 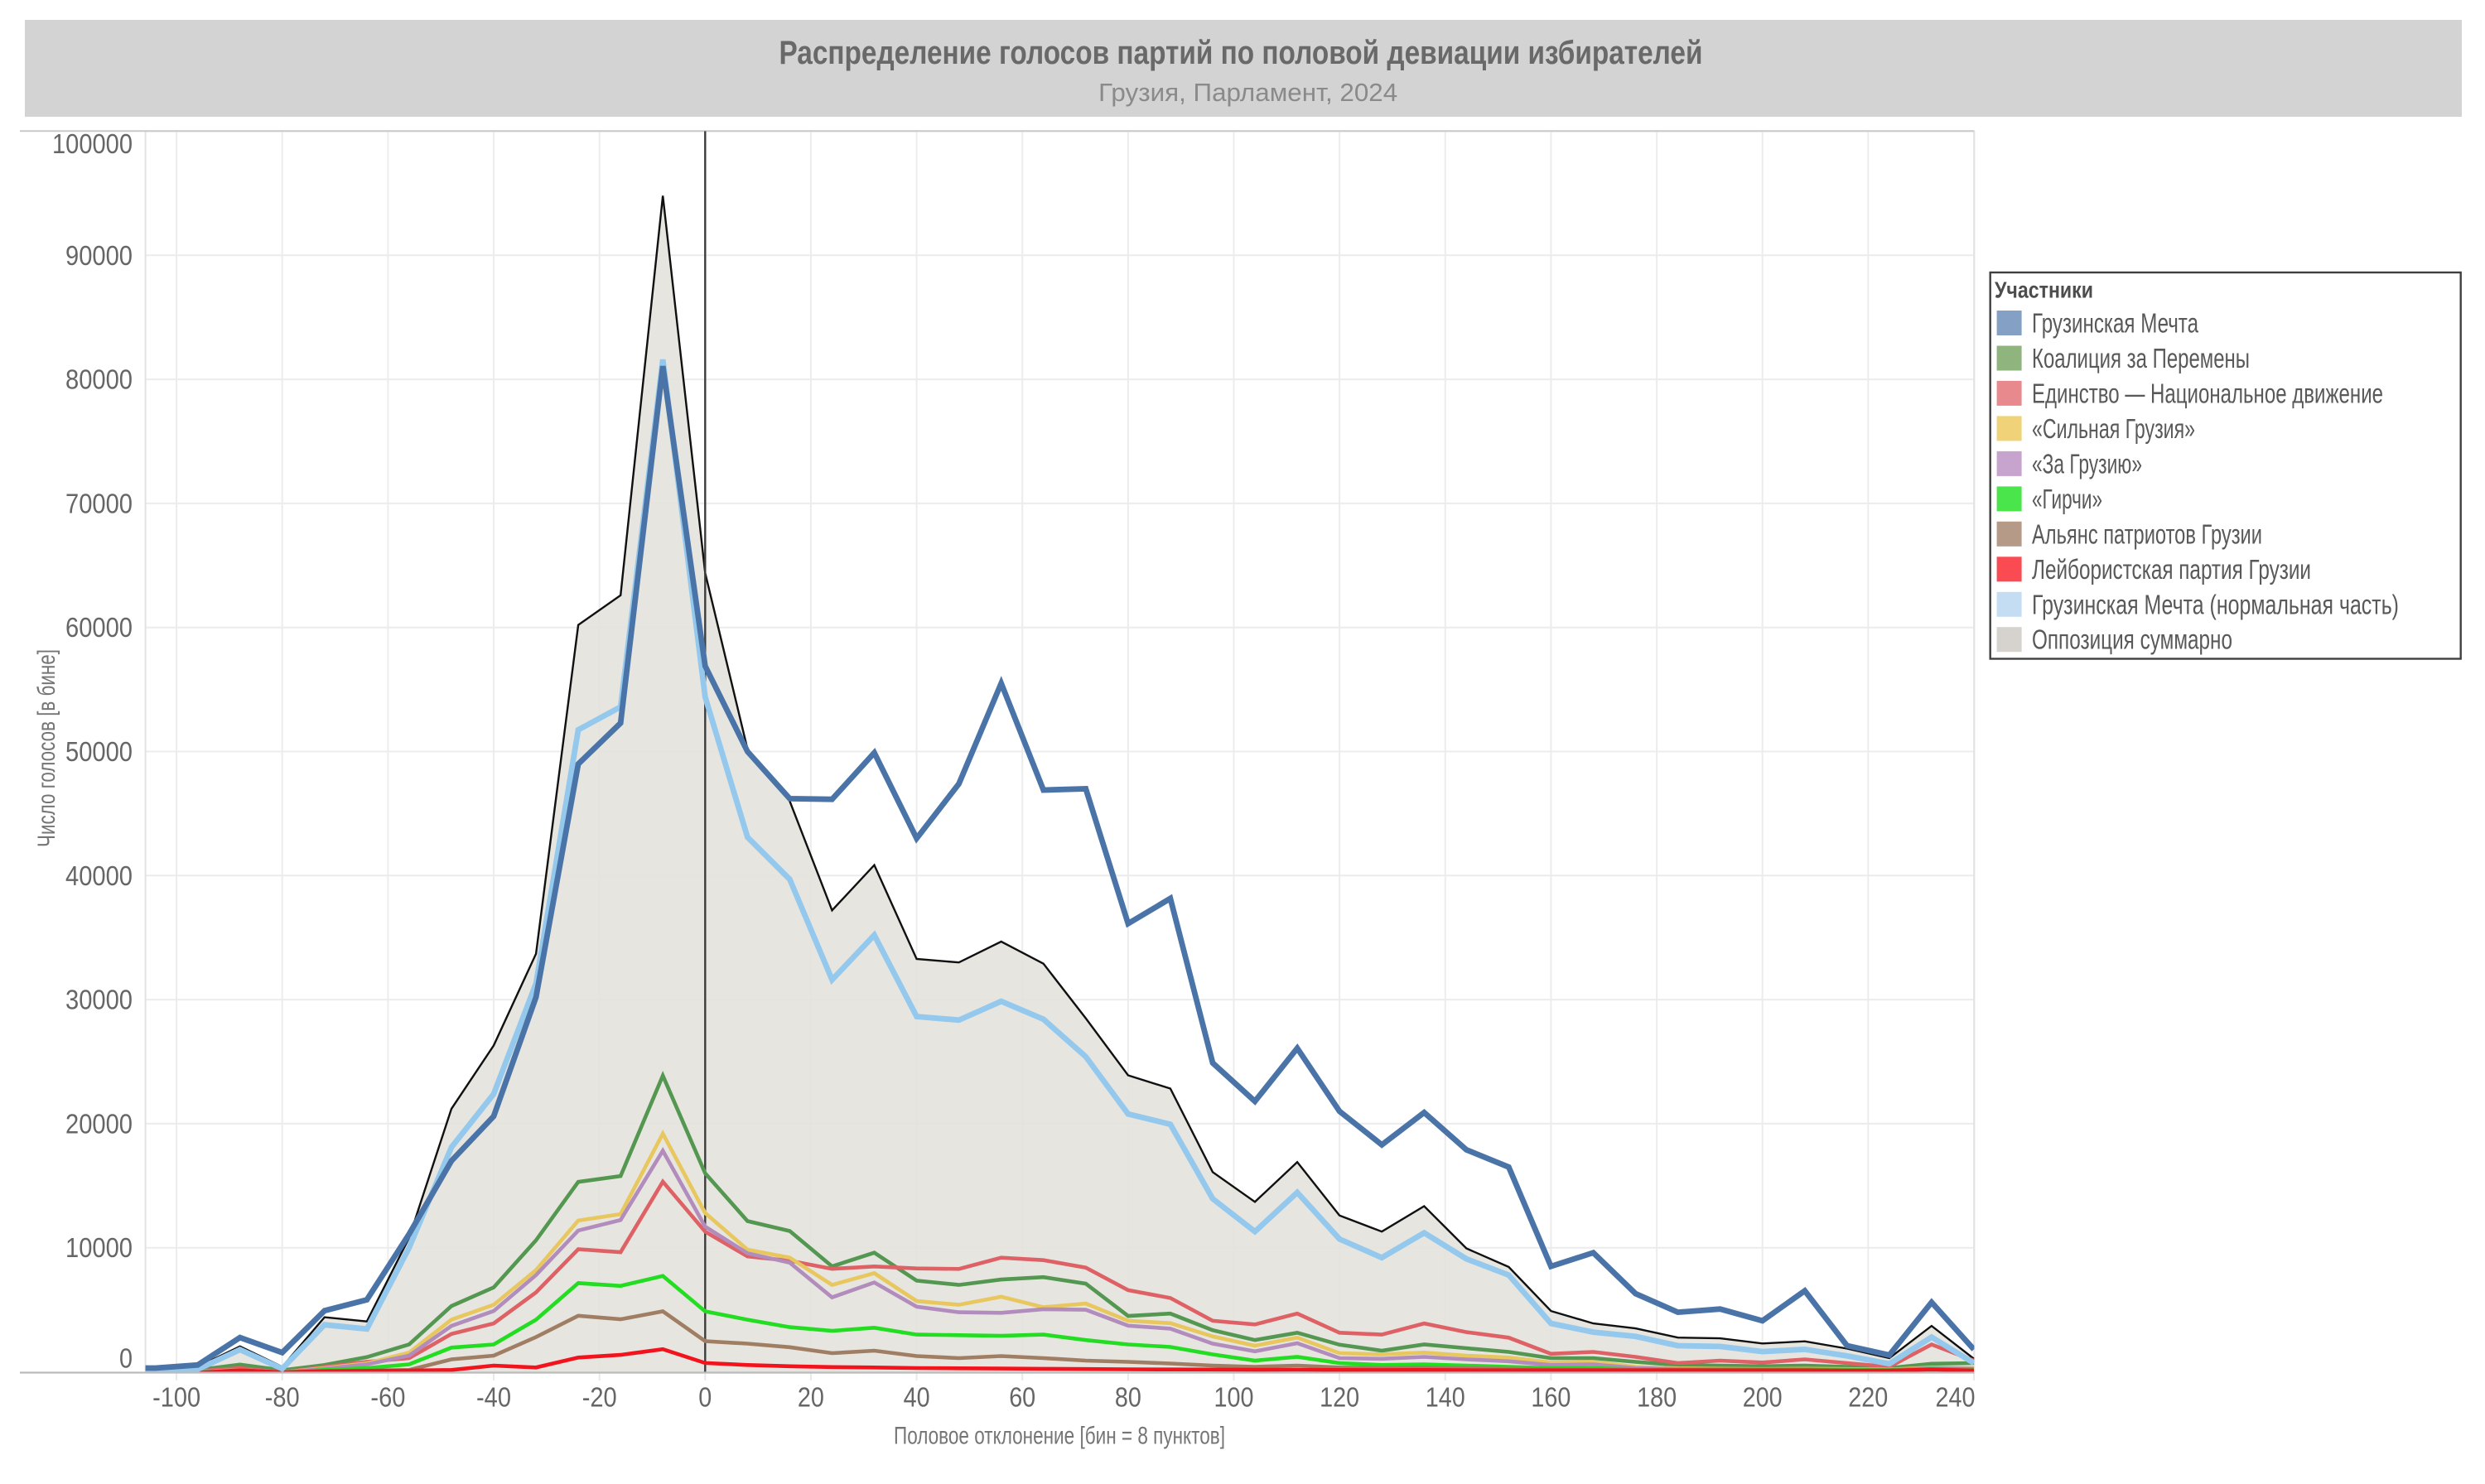 What do you see at coordinates (99, 503) in the screenshot?
I see `svg-text: 70000` at bounding box center [99, 503].